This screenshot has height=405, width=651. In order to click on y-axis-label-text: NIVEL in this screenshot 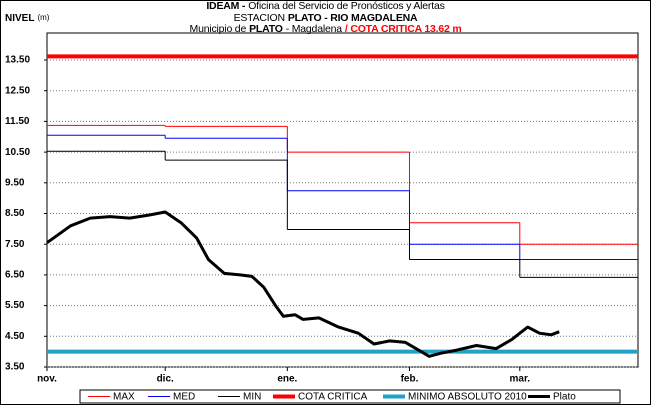, I will do `click(19, 18)`.